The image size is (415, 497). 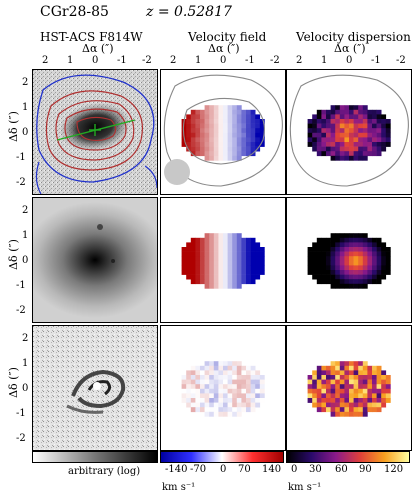 What do you see at coordinates (13, 254) in the screenshot?
I see `y-axis-title-row2: Δδ (″)` at bounding box center [13, 254].